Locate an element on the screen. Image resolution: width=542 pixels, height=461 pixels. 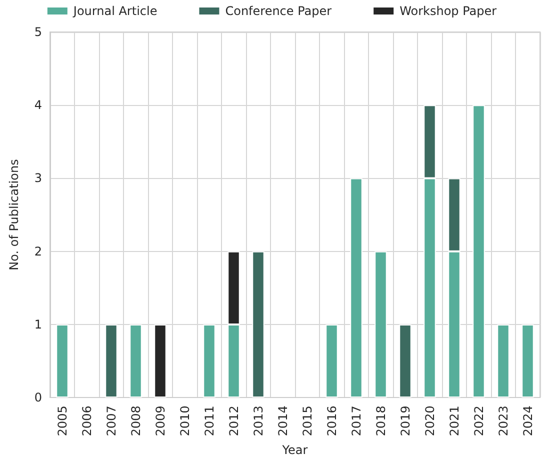
y-tick-label: 5 is located at coordinates (38, 32).